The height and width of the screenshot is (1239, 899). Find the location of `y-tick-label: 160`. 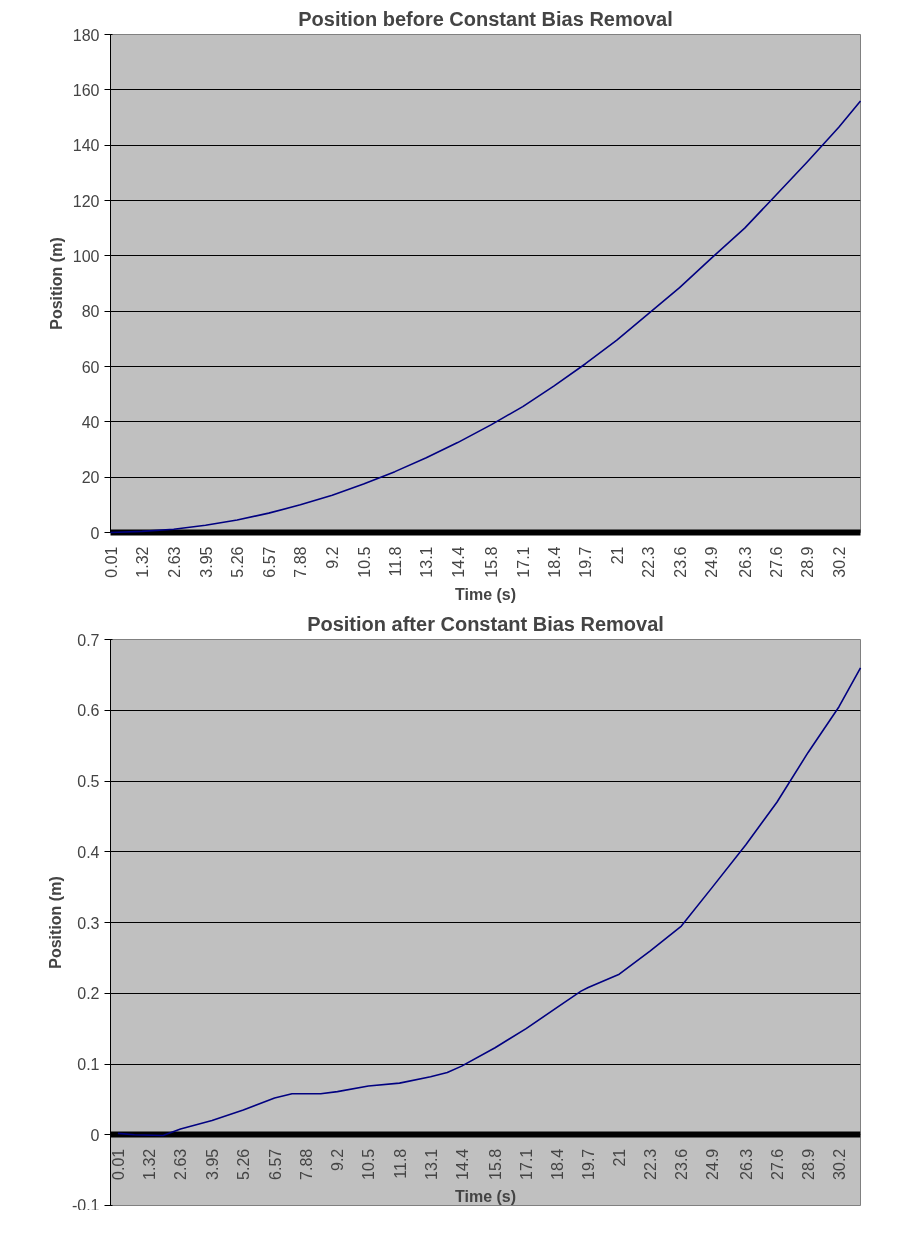

y-tick-label: 160 is located at coordinates (86, 90).